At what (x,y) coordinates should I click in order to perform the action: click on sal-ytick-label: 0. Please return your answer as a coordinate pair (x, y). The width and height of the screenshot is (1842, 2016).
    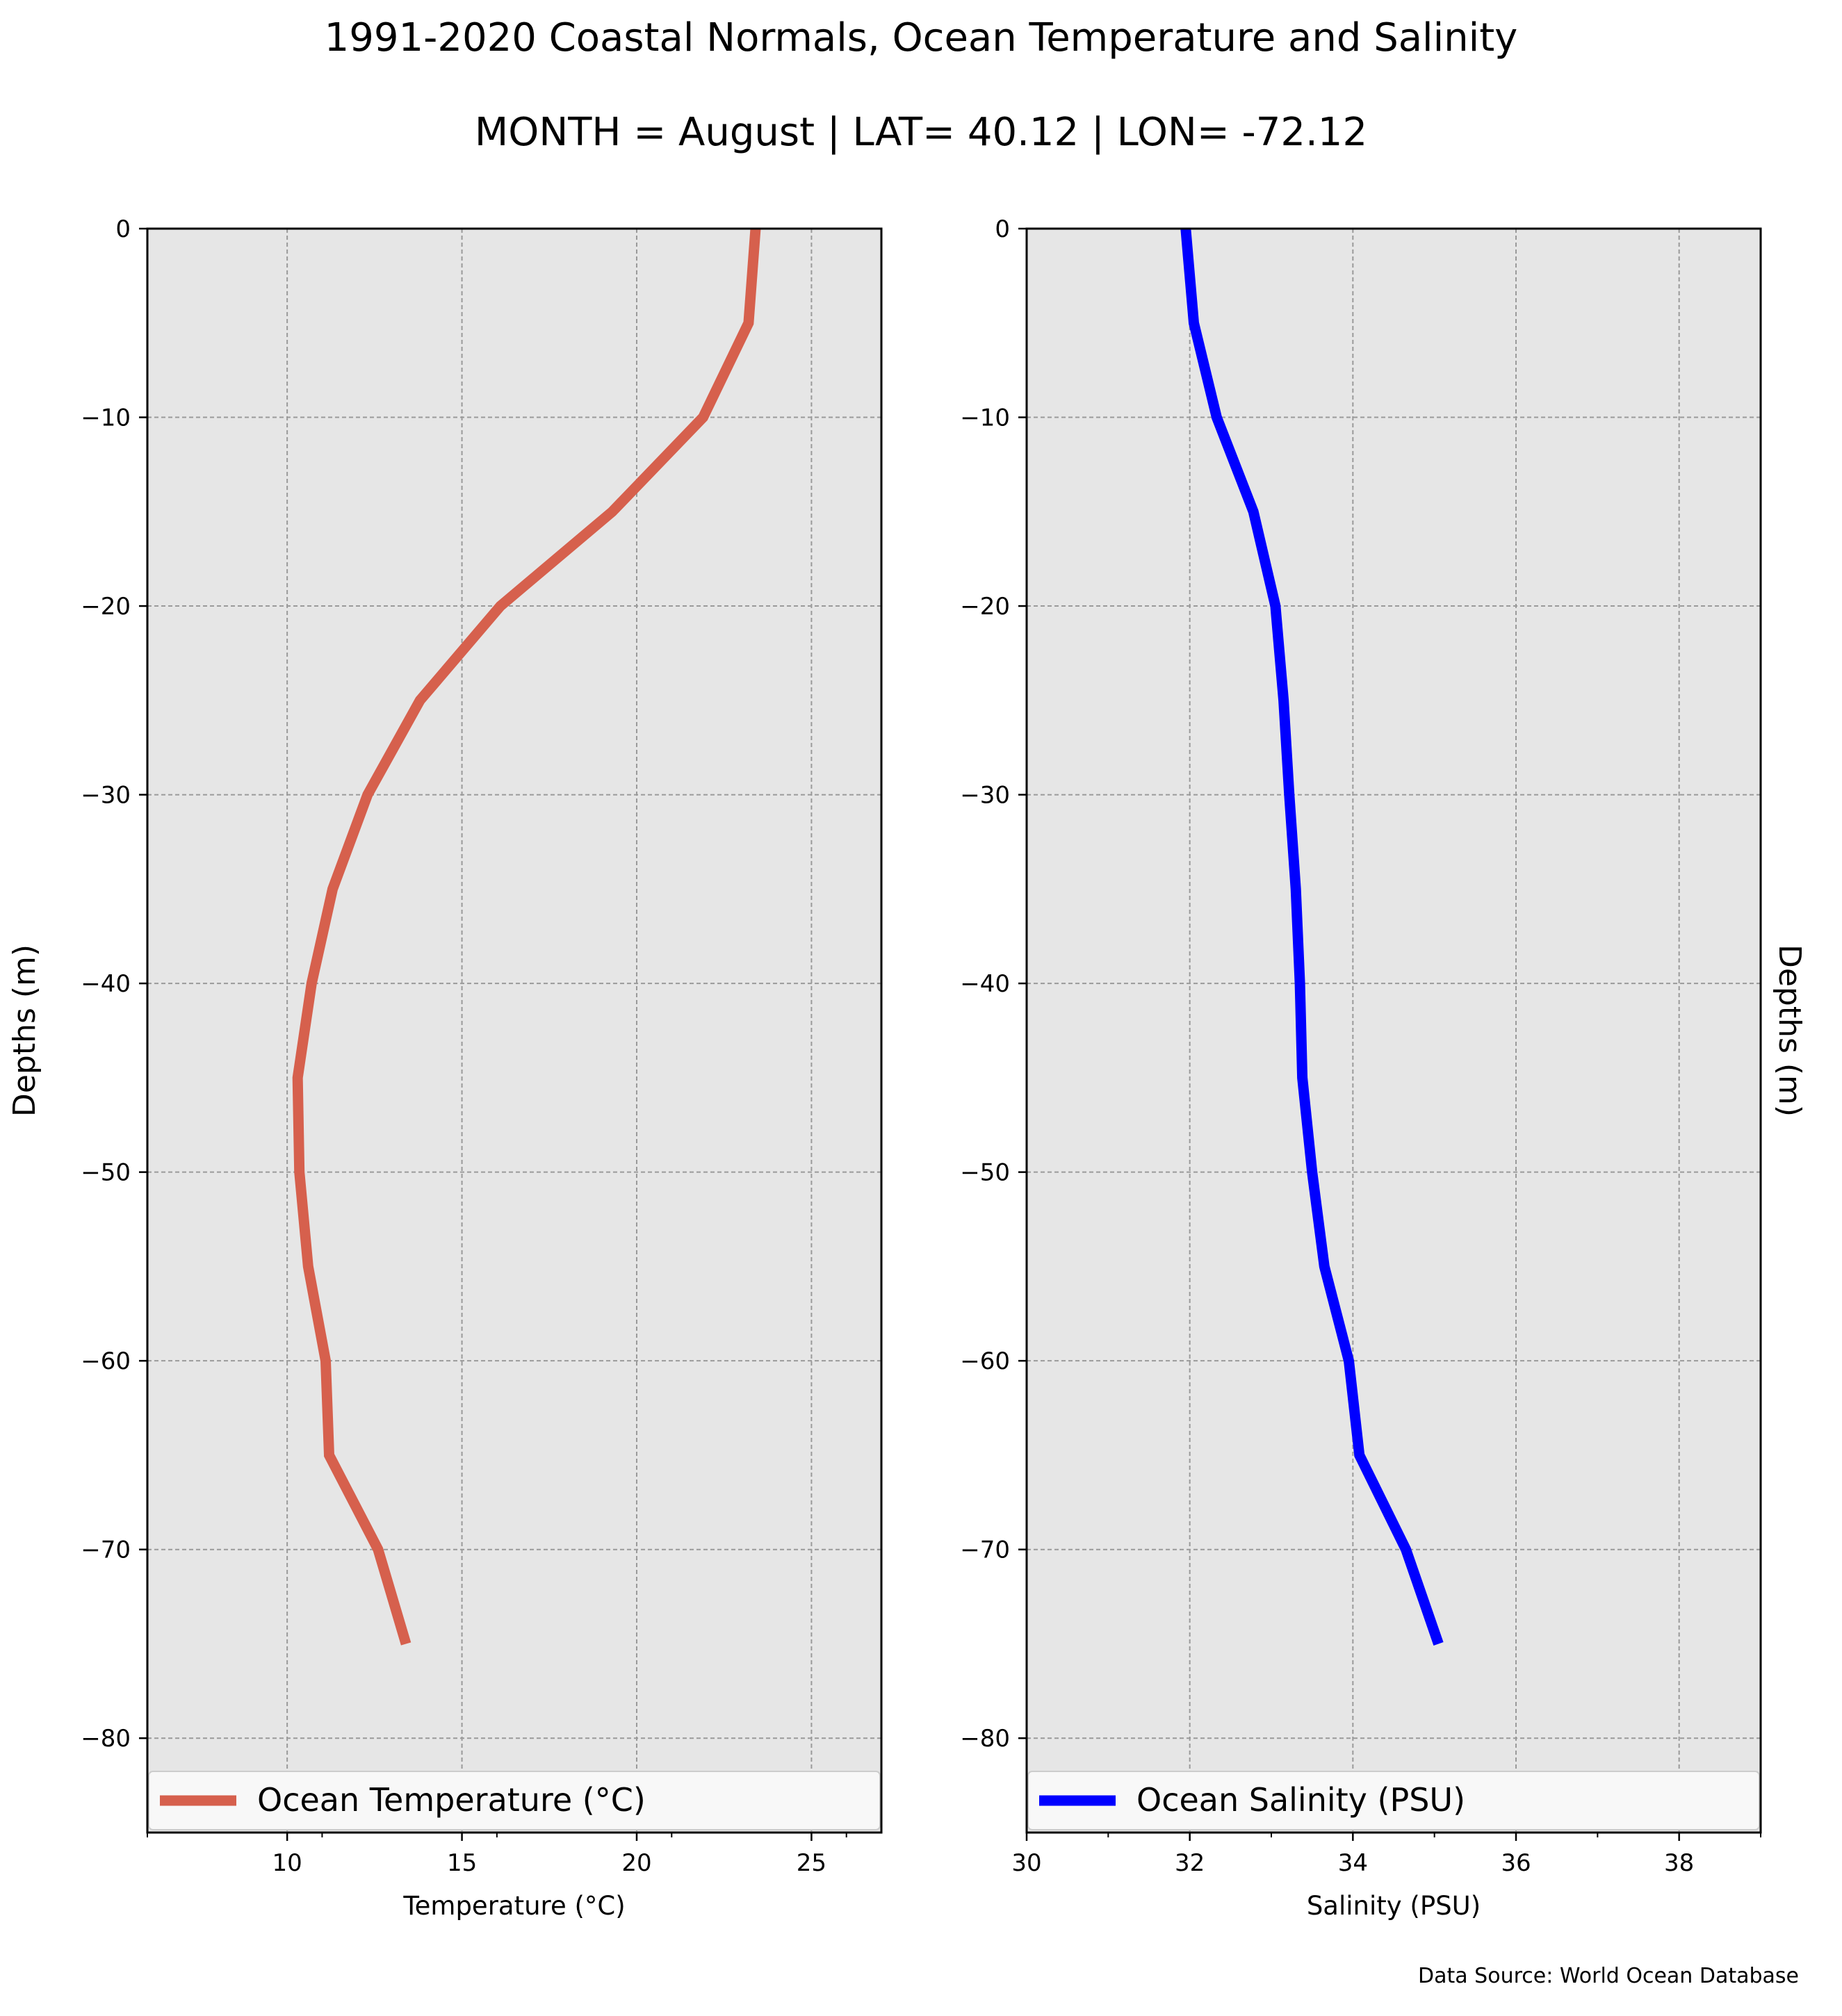
    Looking at the image, I should click on (1002, 229).